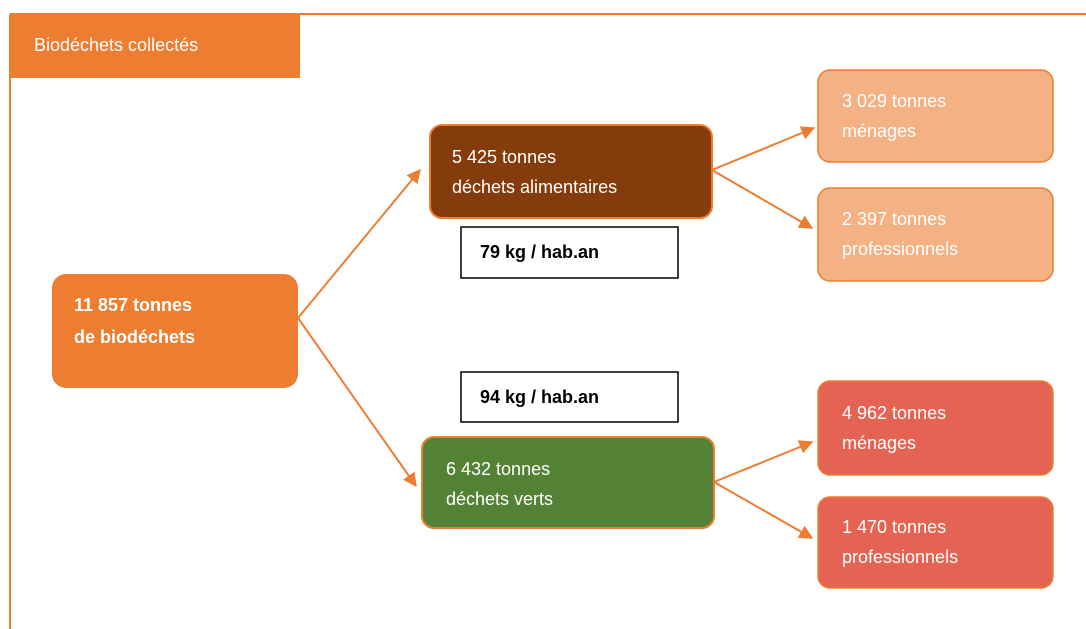 The height and width of the screenshot is (629, 1086). Describe the element at coordinates (894, 219) in the screenshot. I see `node-text: 2 397 tonnes` at that location.